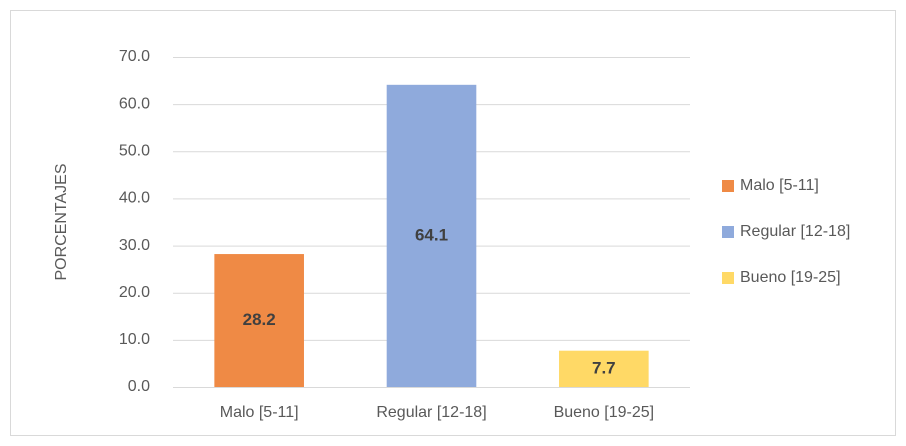  I want to click on y-tick-label: 10.0, so click(134, 339).